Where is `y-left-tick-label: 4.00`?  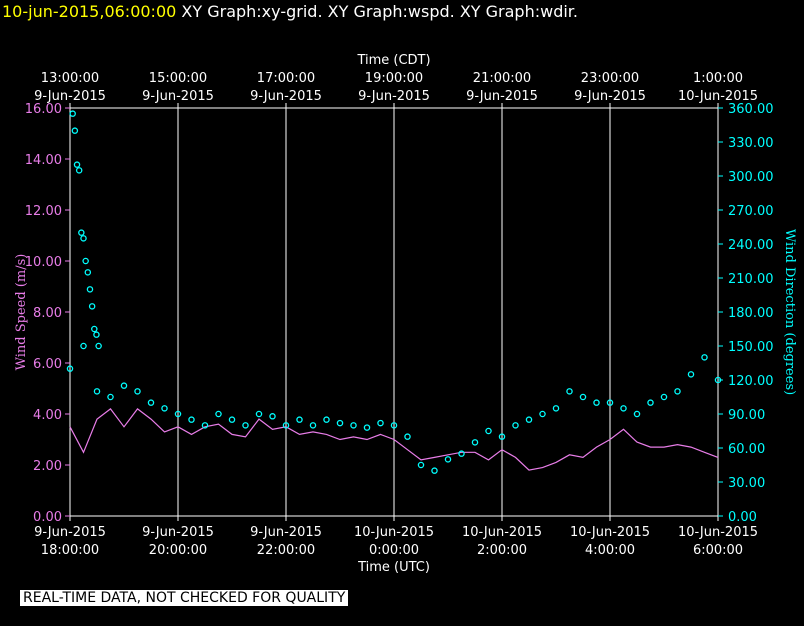 y-left-tick-label: 4.00 is located at coordinates (47, 415).